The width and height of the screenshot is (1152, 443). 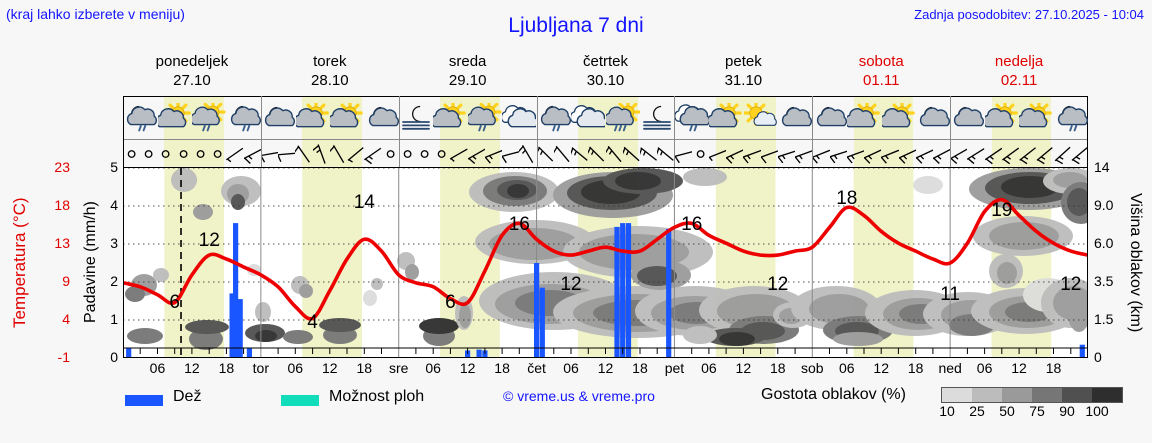 I want to click on temperature-axis-title: Temperatura (°C), so click(x=19, y=262).